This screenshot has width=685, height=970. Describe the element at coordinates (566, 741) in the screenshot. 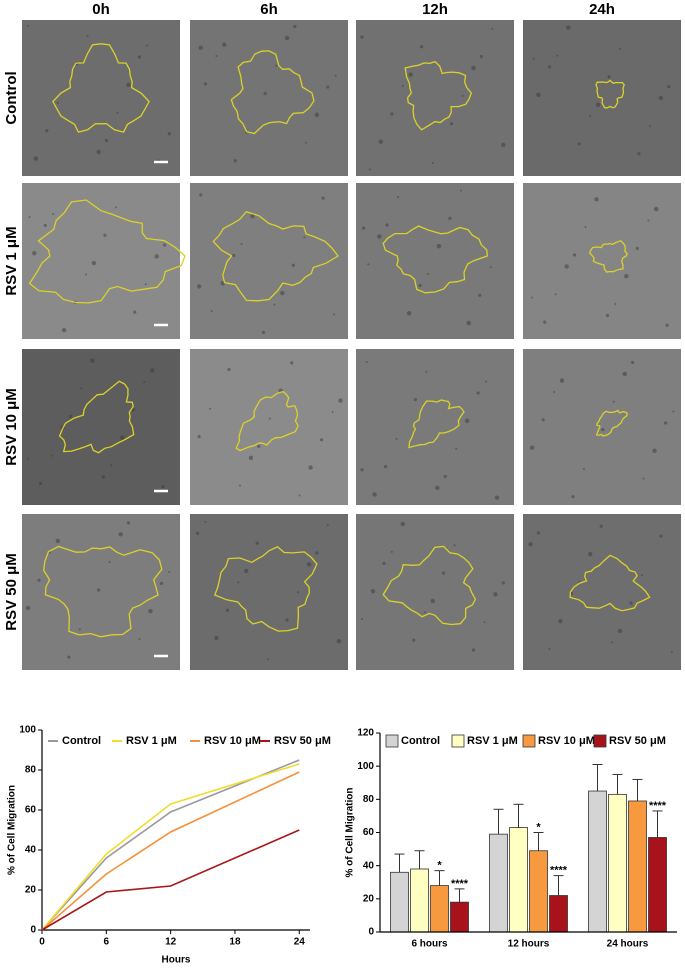

I see `legend-label: RSV 10 μM` at that location.